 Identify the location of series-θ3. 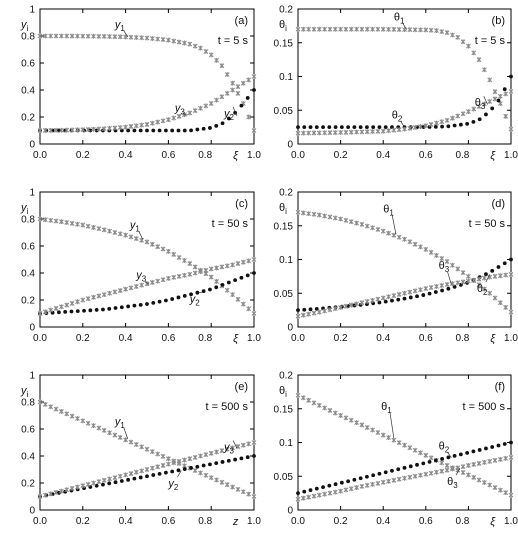
(404, 112).